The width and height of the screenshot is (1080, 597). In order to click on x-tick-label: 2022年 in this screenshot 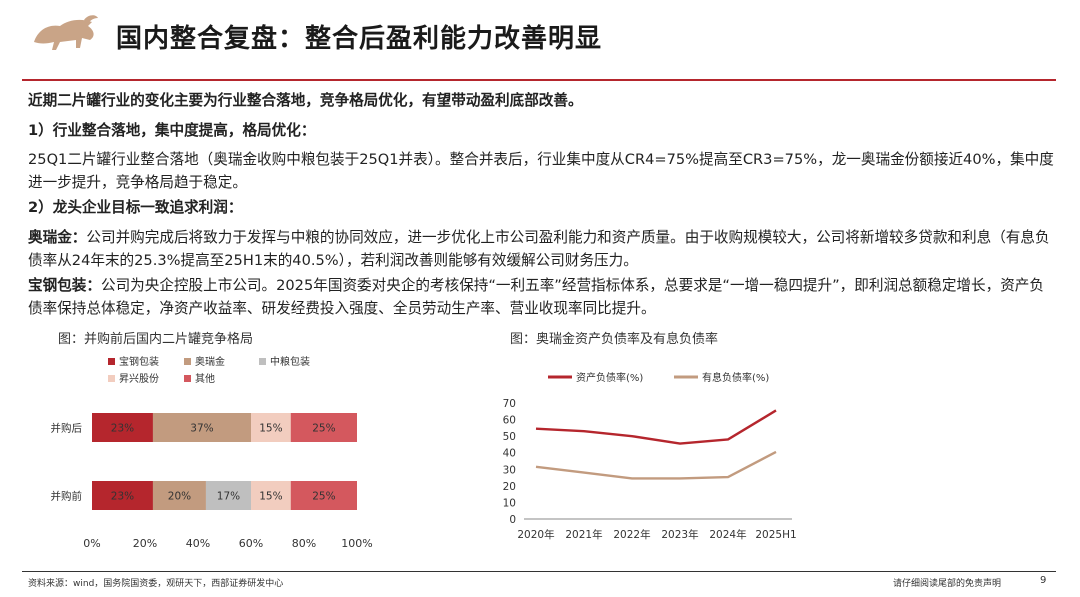, I will do `click(631, 534)`.